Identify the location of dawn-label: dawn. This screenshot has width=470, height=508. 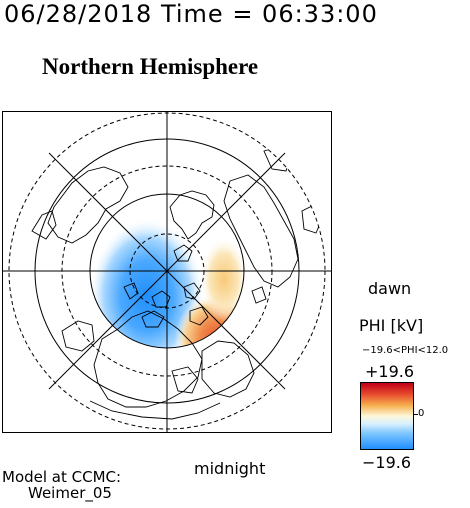
(390, 288).